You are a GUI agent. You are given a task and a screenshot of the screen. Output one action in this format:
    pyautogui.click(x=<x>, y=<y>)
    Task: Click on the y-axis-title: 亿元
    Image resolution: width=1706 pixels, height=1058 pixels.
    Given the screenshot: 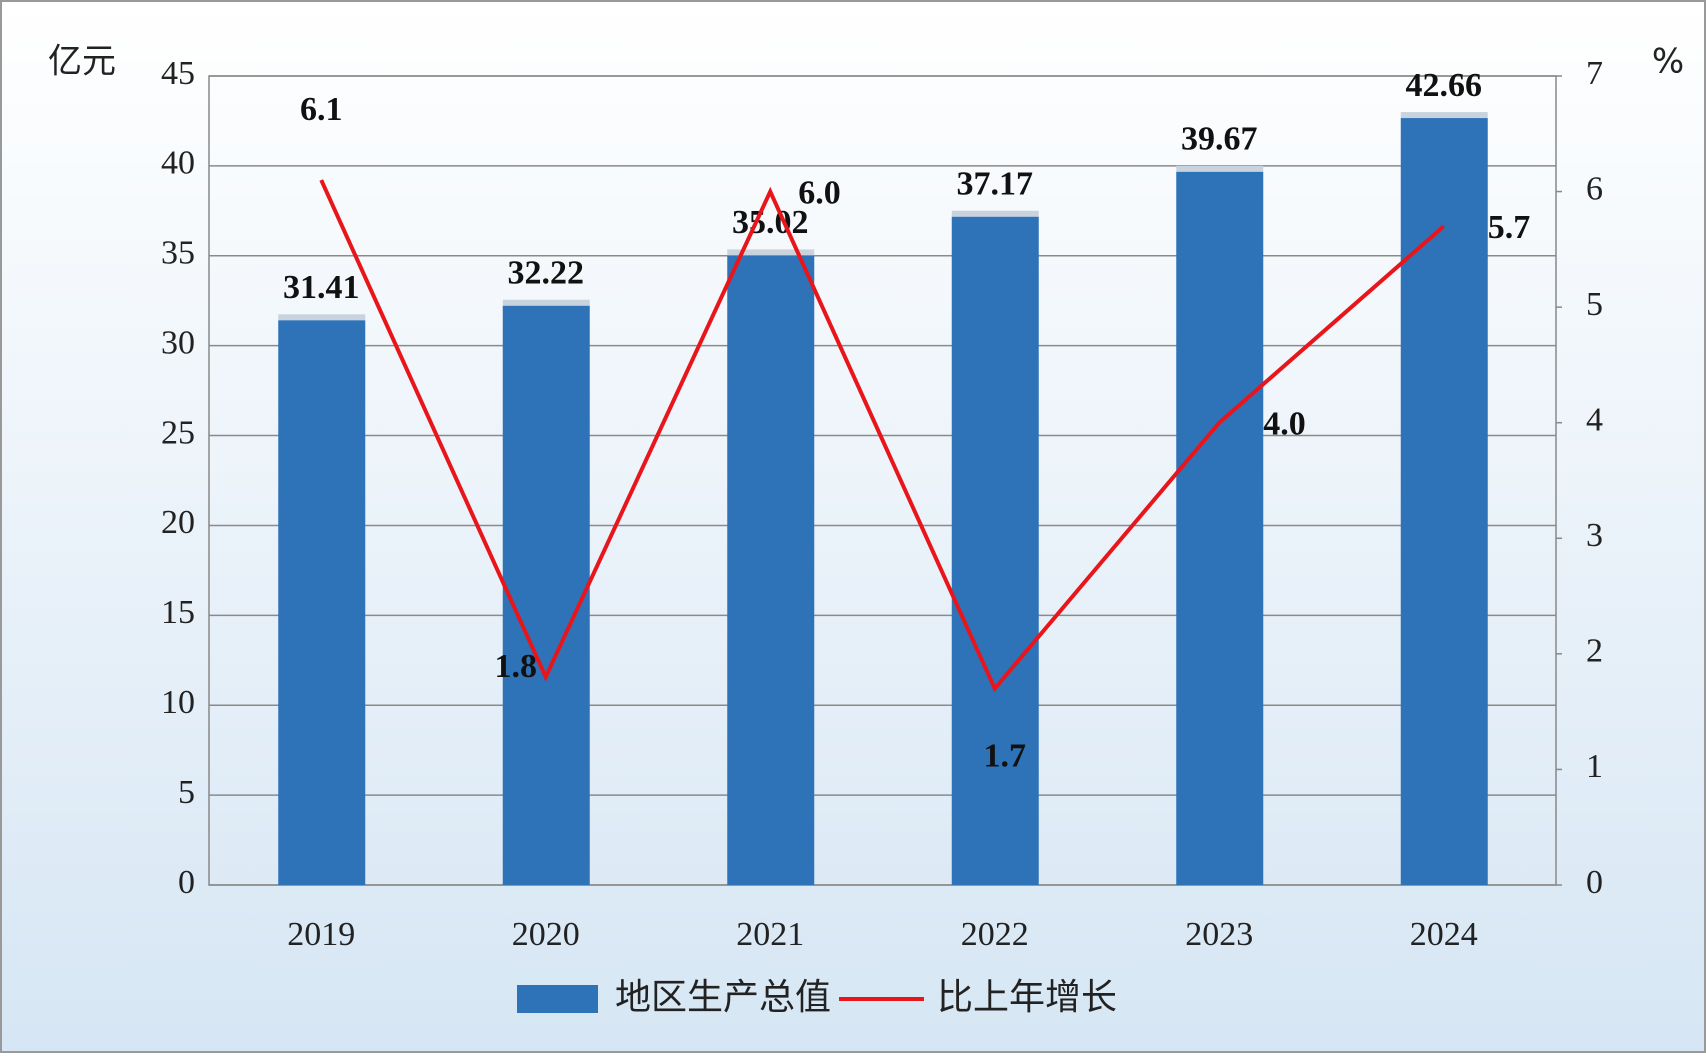 What is the action you would take?
    pyautogui.click(x=82, y=62)
    